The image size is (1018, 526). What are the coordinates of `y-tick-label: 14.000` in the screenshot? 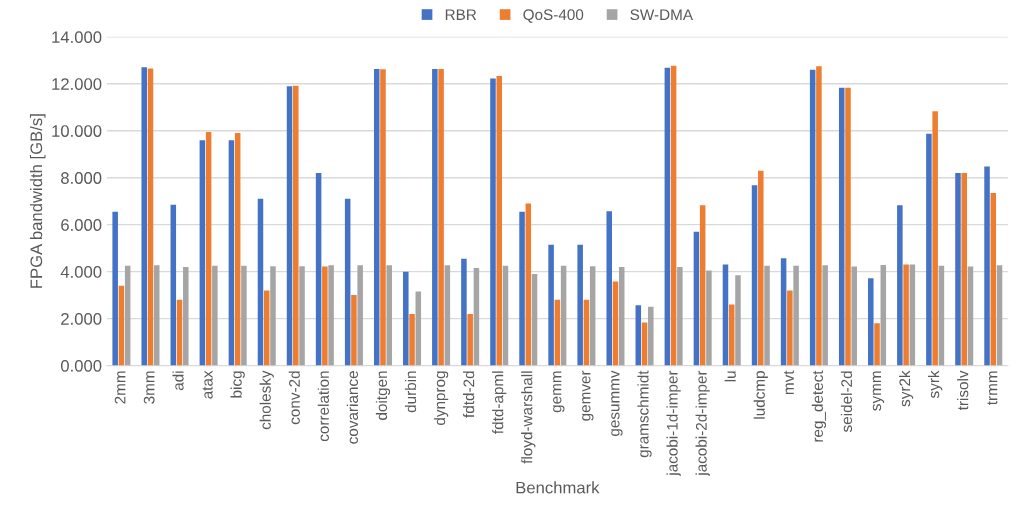 It's located at (77, 37).